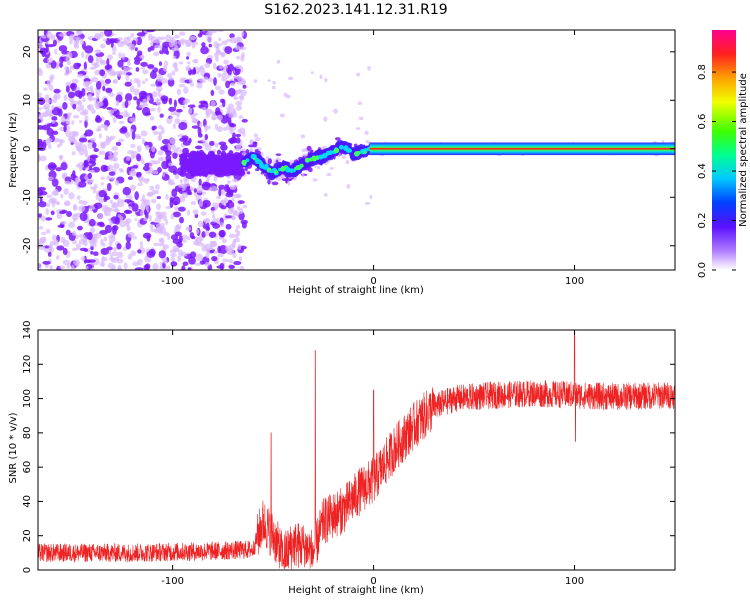 Image resolution: width=750 pixels, height=600 pixels. Describe the element at coordinates (457, 160) in the screenshot. I see `spectrogram-ridge` at that location.